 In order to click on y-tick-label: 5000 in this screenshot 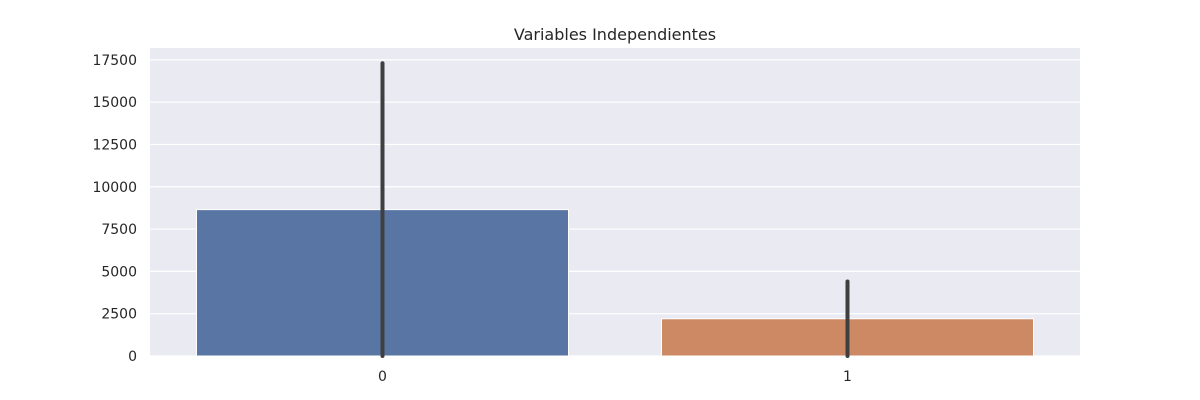, I will do `click(119, 272)`.